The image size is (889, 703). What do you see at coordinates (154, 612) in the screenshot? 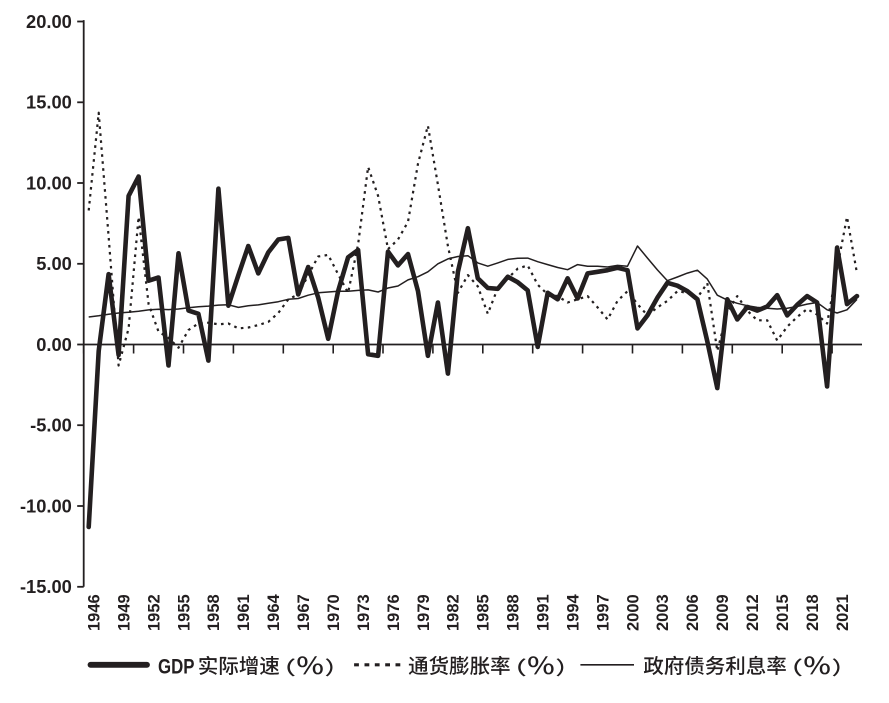
I see `svg-text: 1952` at bounding box center [154, 612].